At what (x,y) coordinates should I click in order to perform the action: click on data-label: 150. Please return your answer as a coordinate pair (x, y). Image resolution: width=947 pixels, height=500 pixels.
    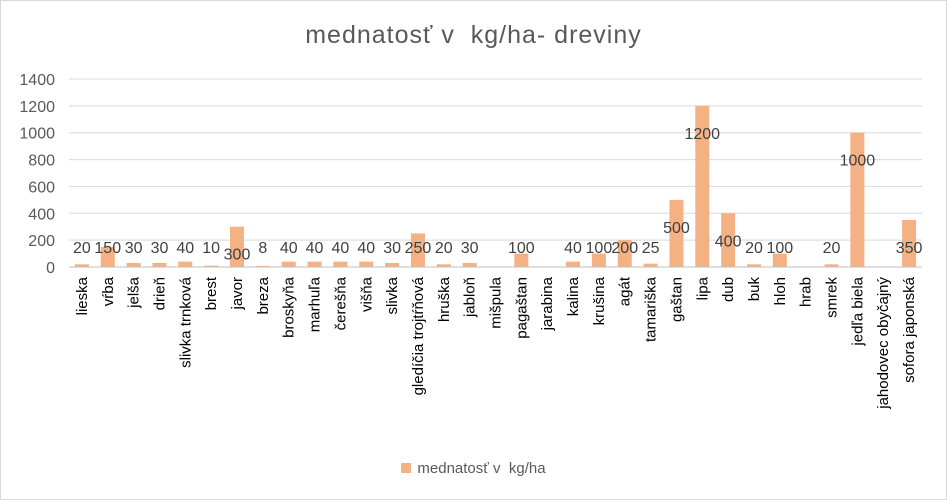
    Looking at the image, I should click on (107, 248).